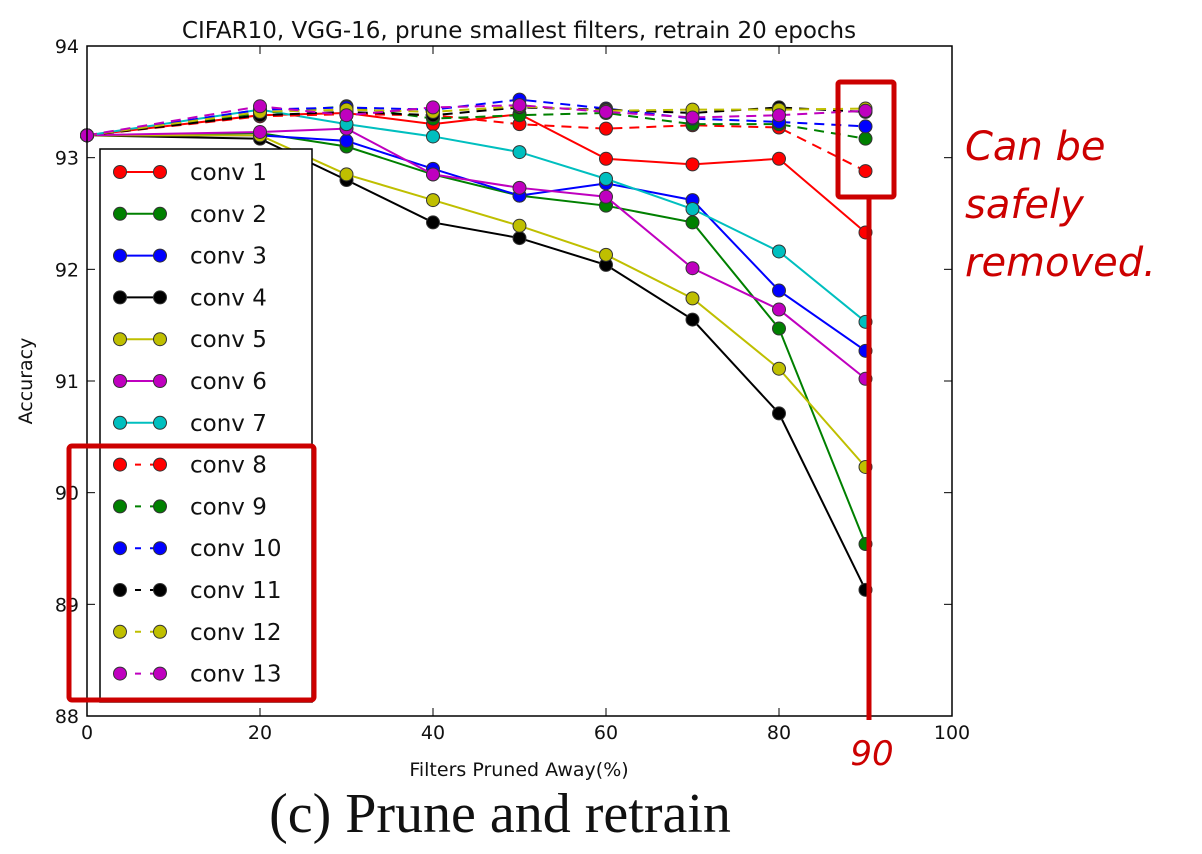 The width and height of the screenshot is (1202, 854). I want to click on annotation-note-line: Can be, so click(1035, 147).